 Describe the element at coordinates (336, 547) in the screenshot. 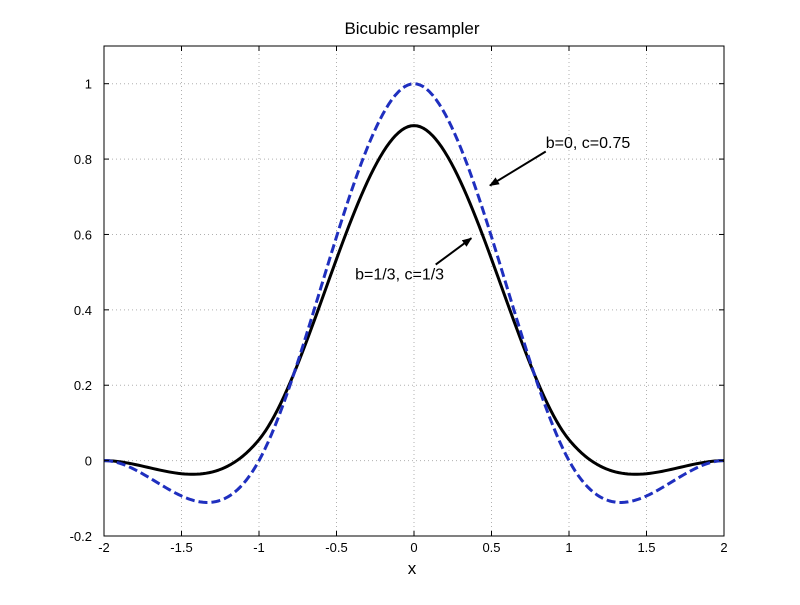

I see `x-tick-label: -0.5` at that location.